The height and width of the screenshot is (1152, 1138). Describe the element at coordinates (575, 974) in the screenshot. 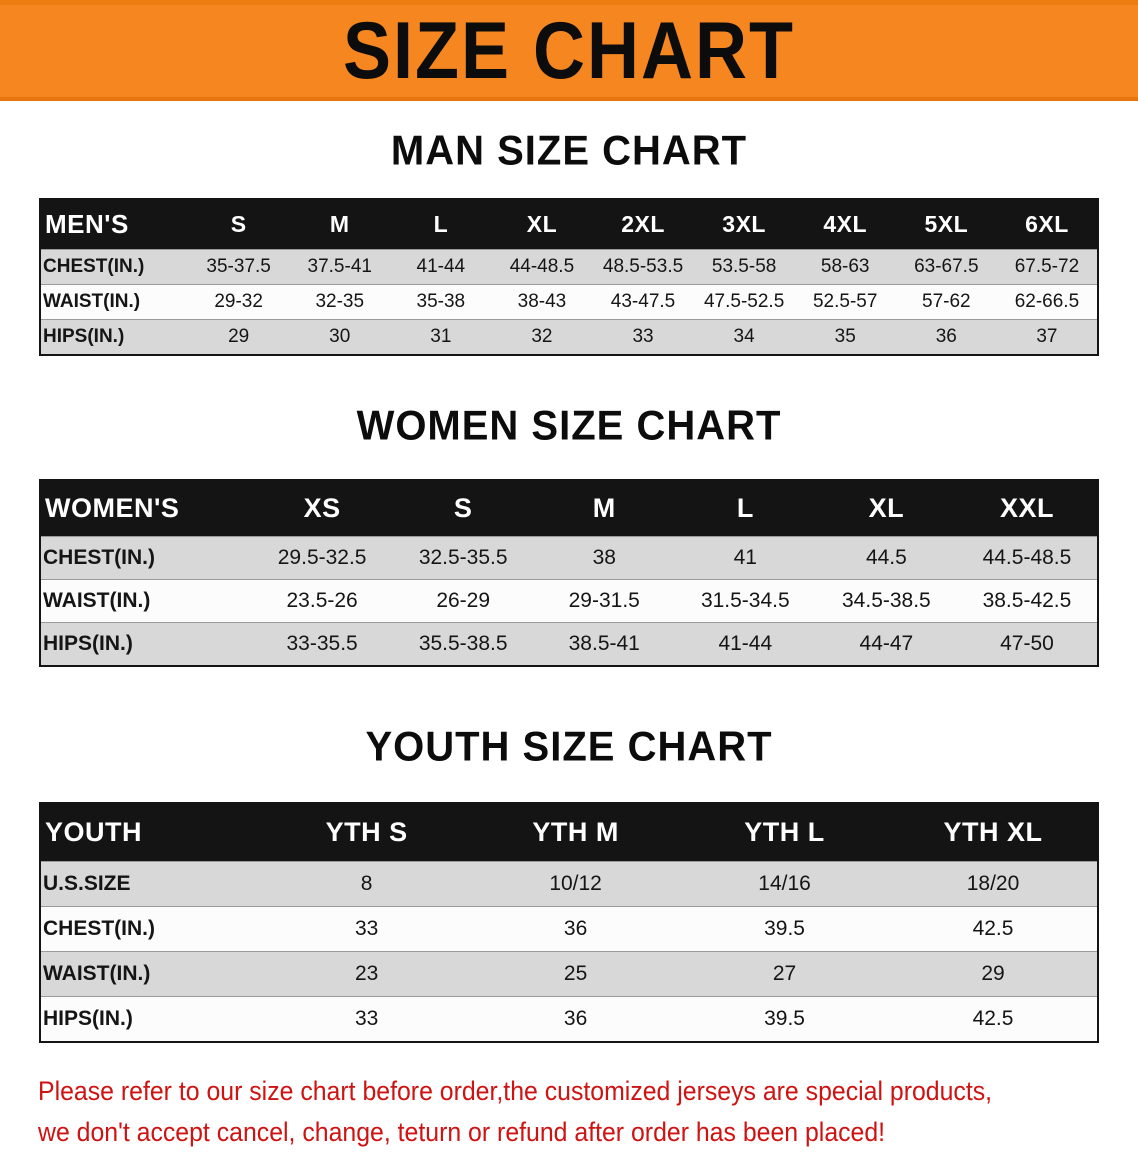

I see `size-value-cell: 25` at that location.